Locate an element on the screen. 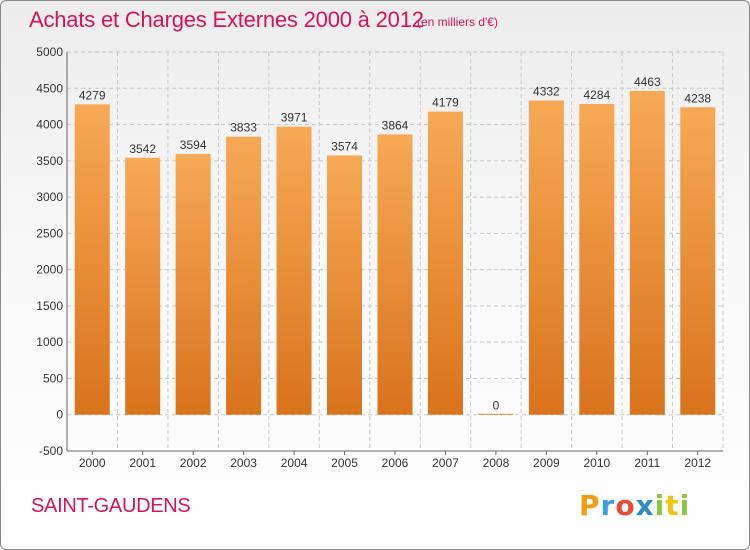 Image resolution: width=750 pixels, height=550 pixels. city-name: SAINT-GAUDENS is located at coordinates (111, 506).